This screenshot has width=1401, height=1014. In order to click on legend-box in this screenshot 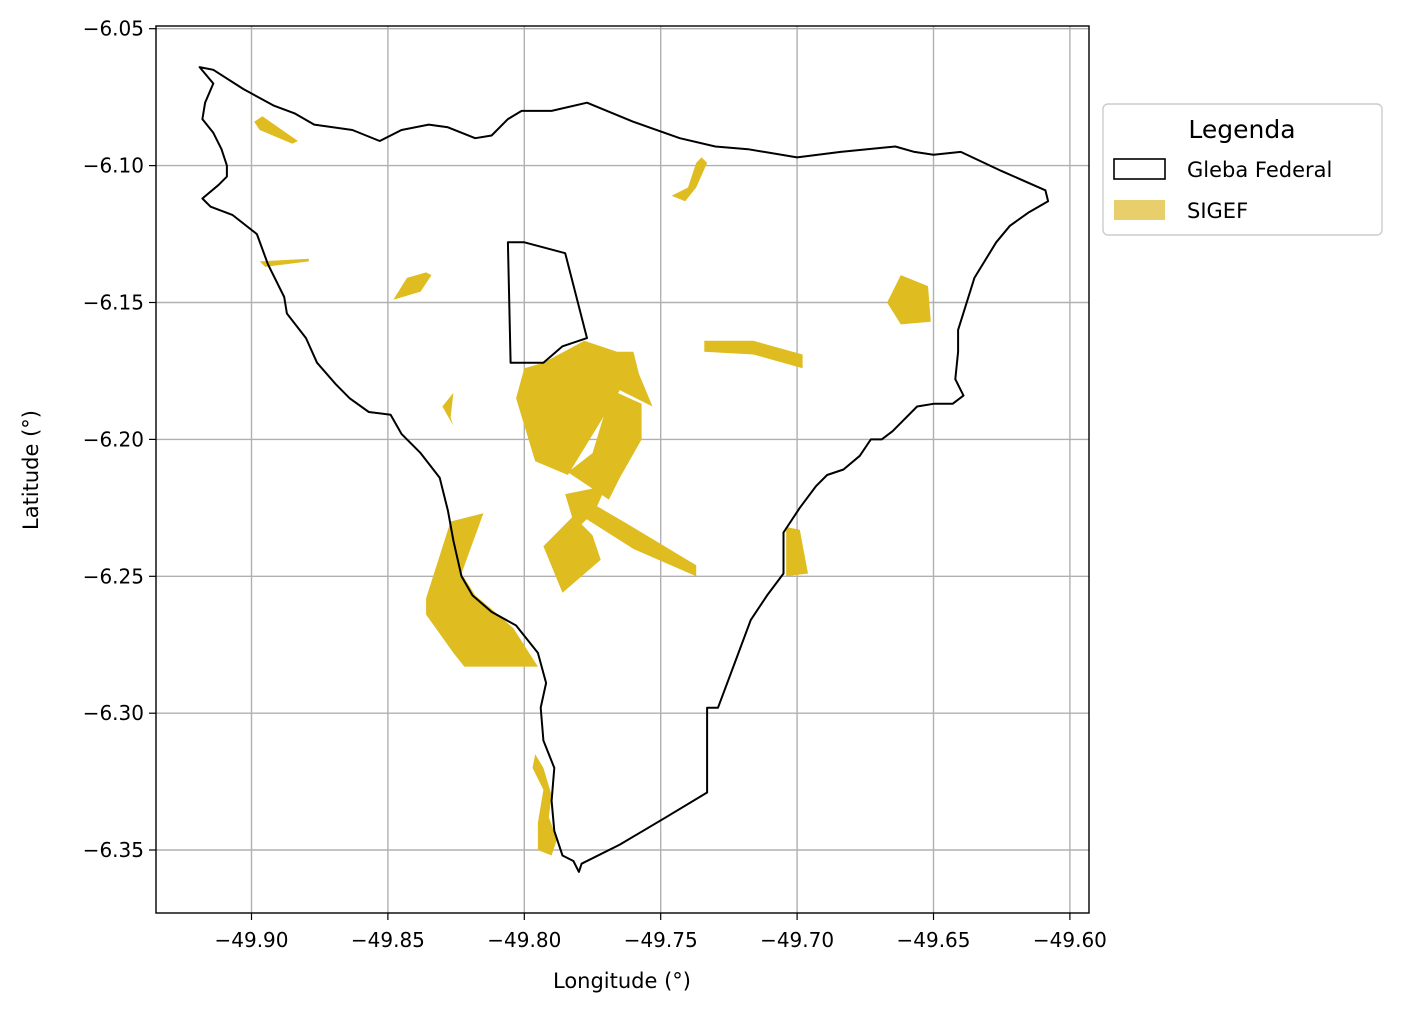, I will do `click(1242, 169)`.